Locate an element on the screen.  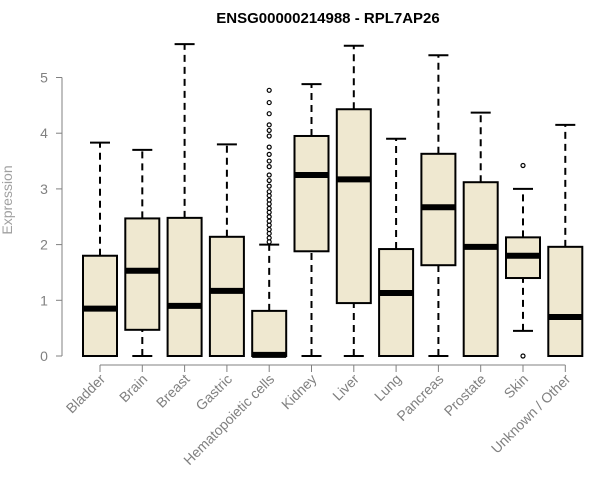
x-tick-label-prostate: Prostate is located at coordinates (465, 395).